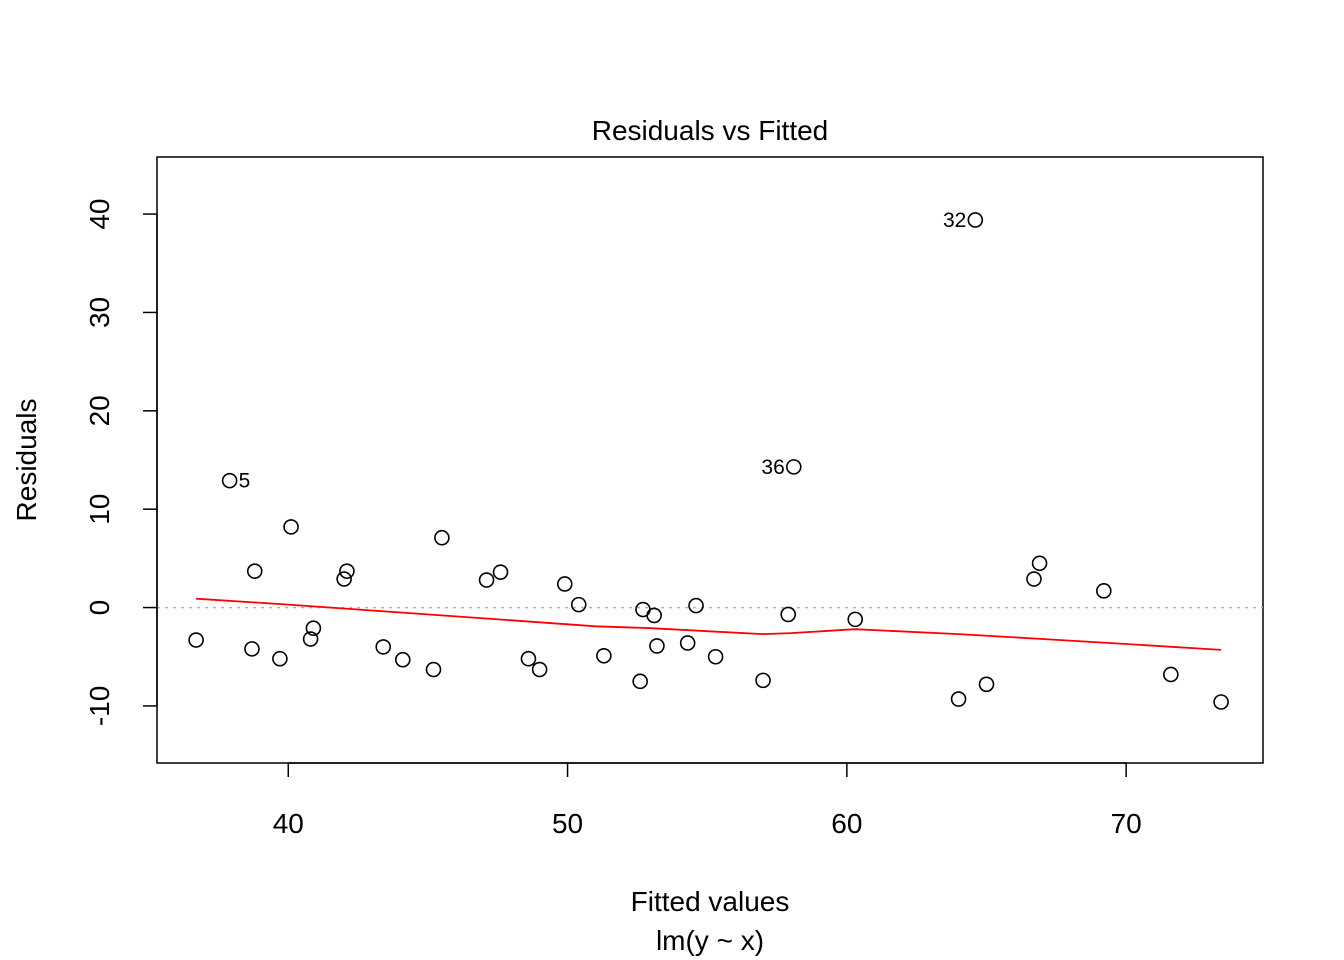 This screenshot has height=960, width=1344. Describe the element at coordinates (99, 706) in the screenshot. I see `y-tick-label: -10` at that location.